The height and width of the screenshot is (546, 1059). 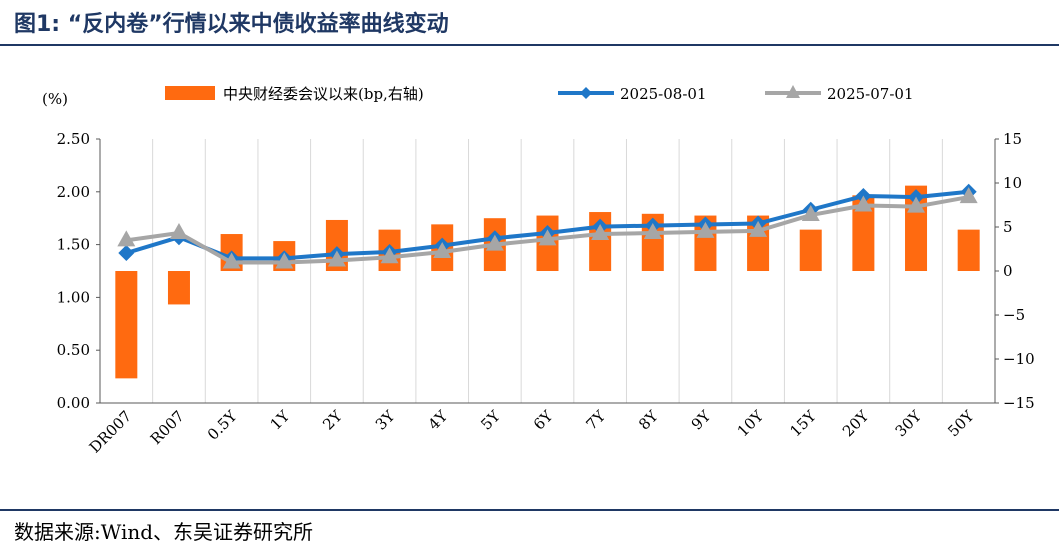 What do you see at coordinates (856, 423) in the screenshot?
I see `x-tick-label: 20Y` at bounding box center [856, 423].